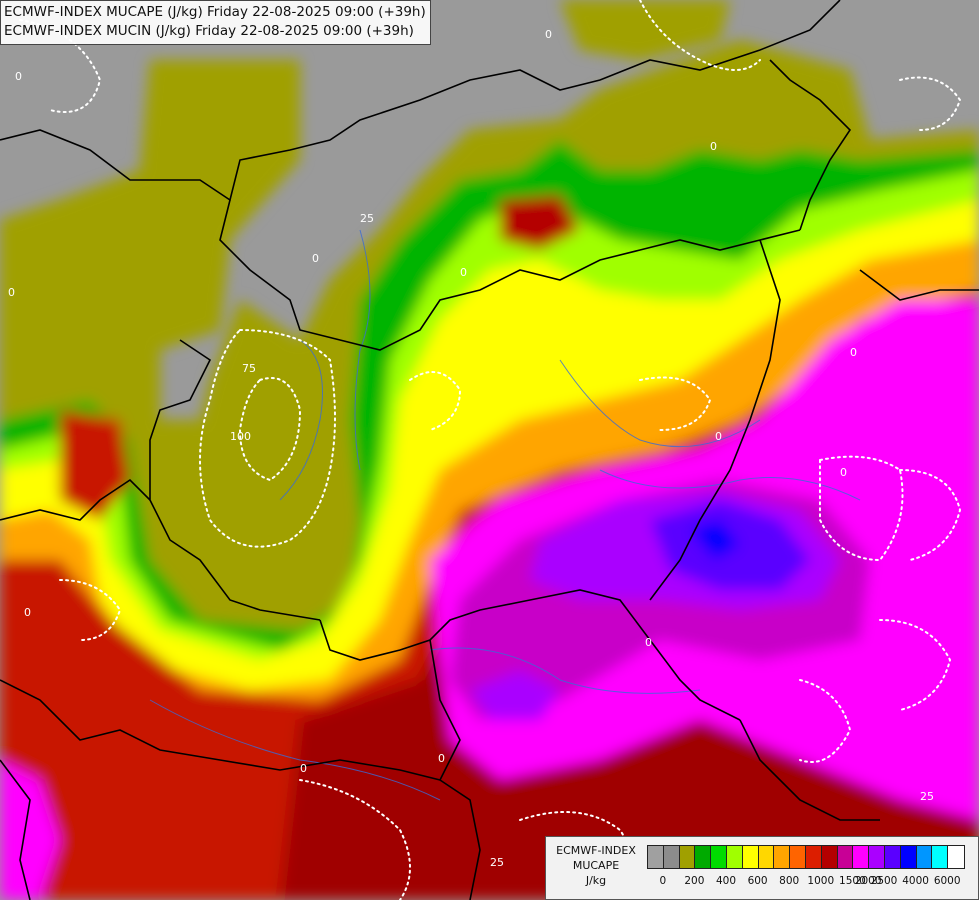  What do you see at coordinates (249, 368) in the screenshot?
I see `cin-label: 75` at bounding box center [249, 368].